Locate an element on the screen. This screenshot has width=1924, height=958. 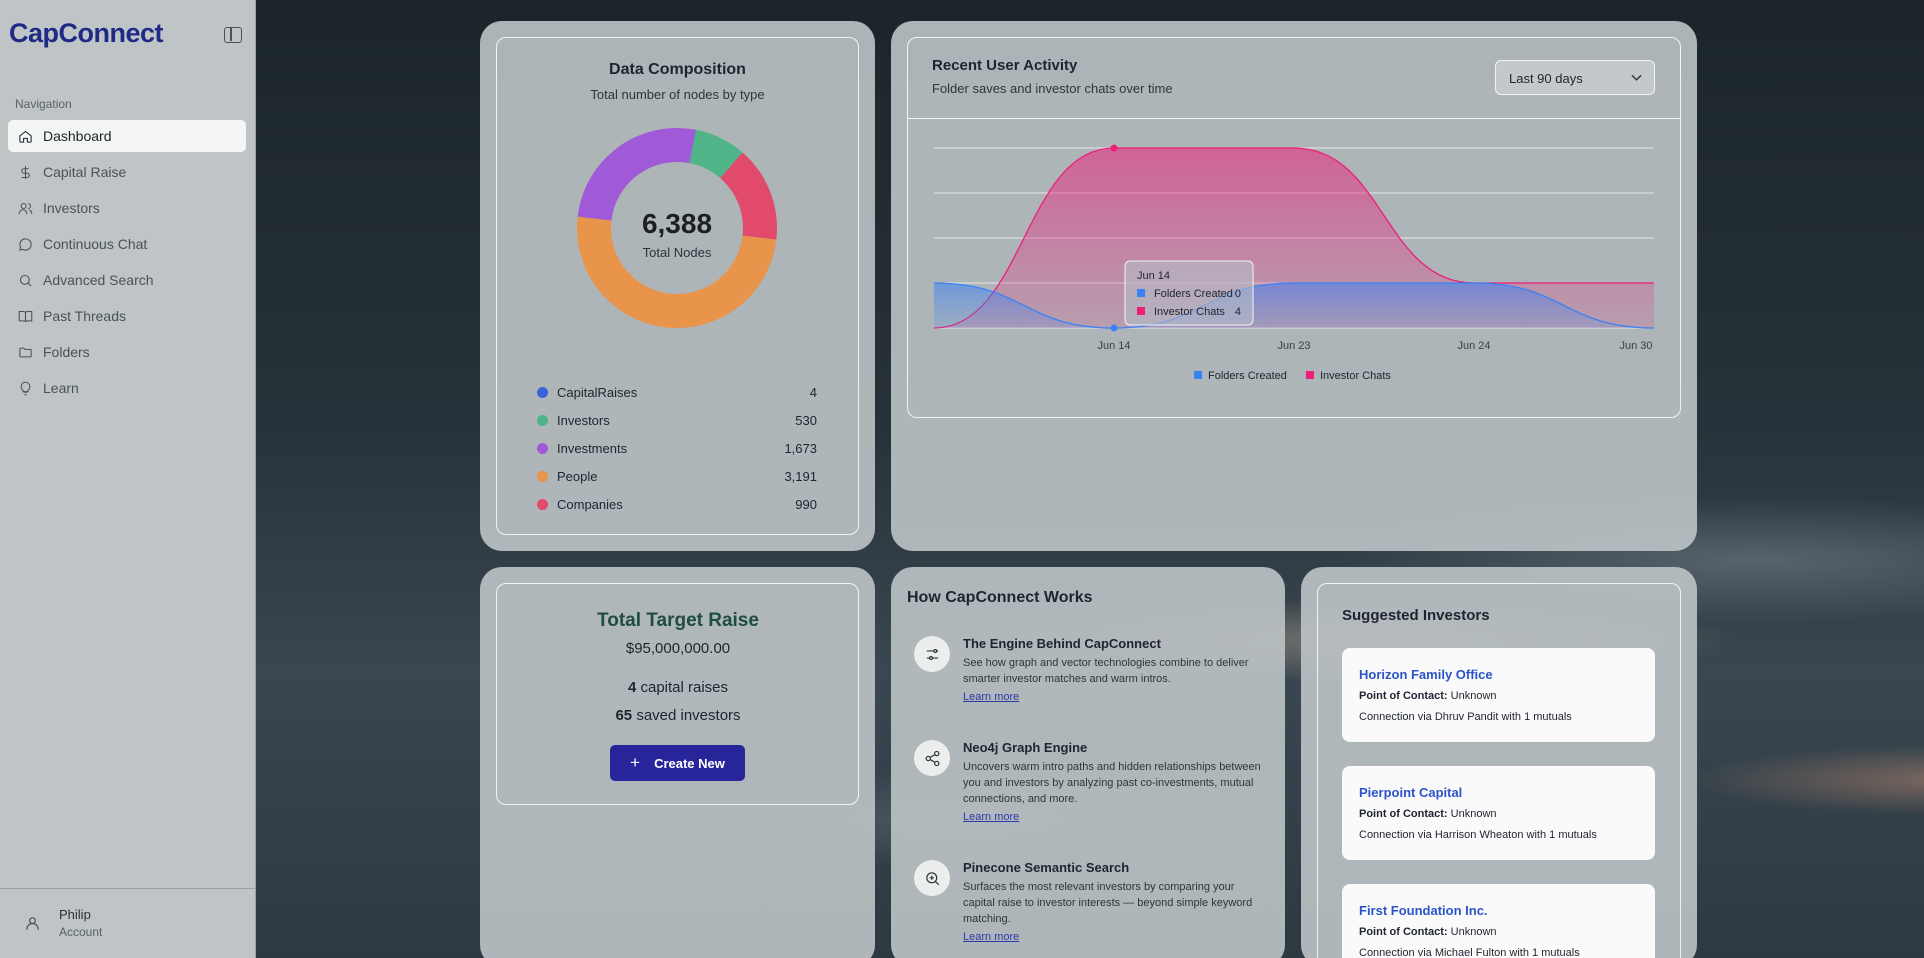
saved-investors-label: saved investors is located at coordinates (688, 715).